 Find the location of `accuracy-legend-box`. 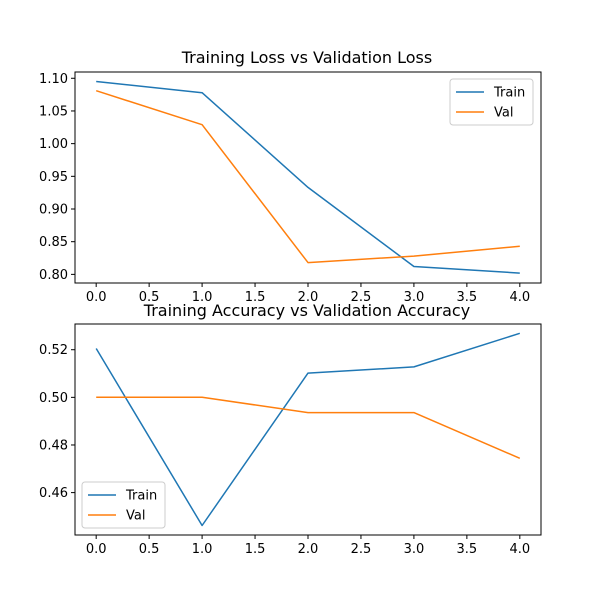

accuracy-legend-box is located at coordinates (123, 505).